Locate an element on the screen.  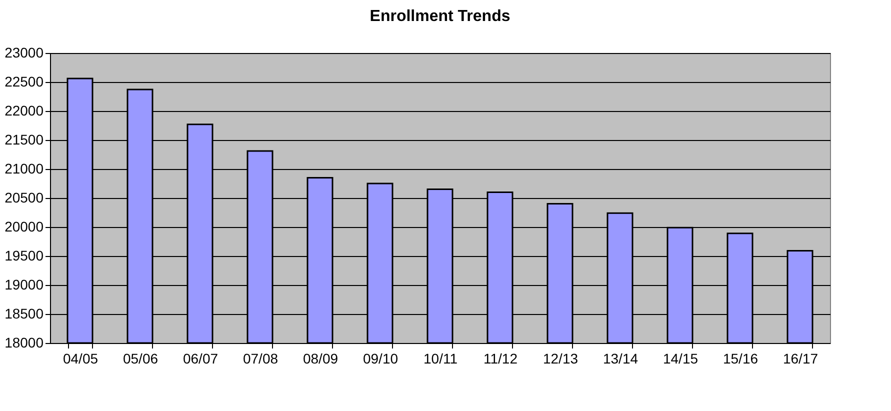
y-tick-label: 22500 is located at coordinates (24, 82).